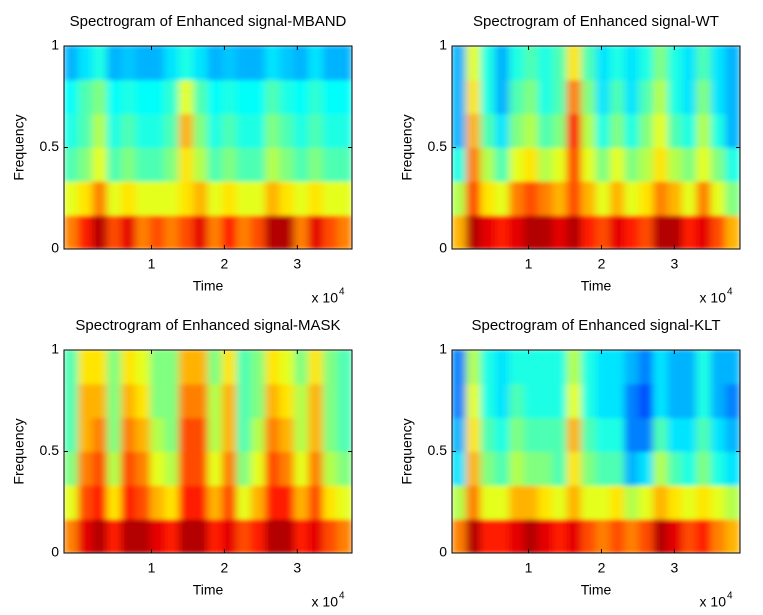  What do you see at coordinates (596, 286) in the screenshot?
I see `x-axis-label: Time` at bounding box center [596, 286].